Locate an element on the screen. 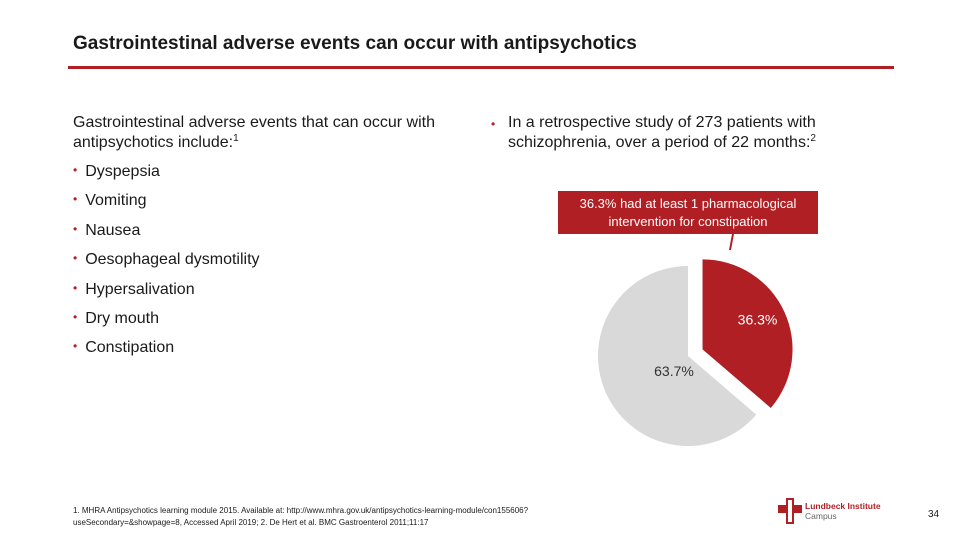 Image resolution: width=960 pixels, height=540 pixels. lundbeck-cross-icon is located at coordinates (790, 511).